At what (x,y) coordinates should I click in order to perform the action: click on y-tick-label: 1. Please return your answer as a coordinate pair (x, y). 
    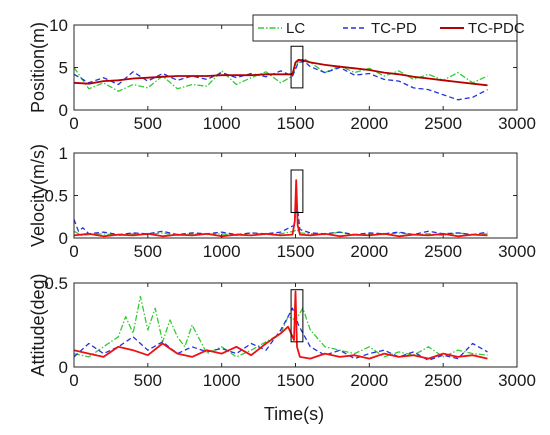
    Looking at the image, I should click on (63, 153).